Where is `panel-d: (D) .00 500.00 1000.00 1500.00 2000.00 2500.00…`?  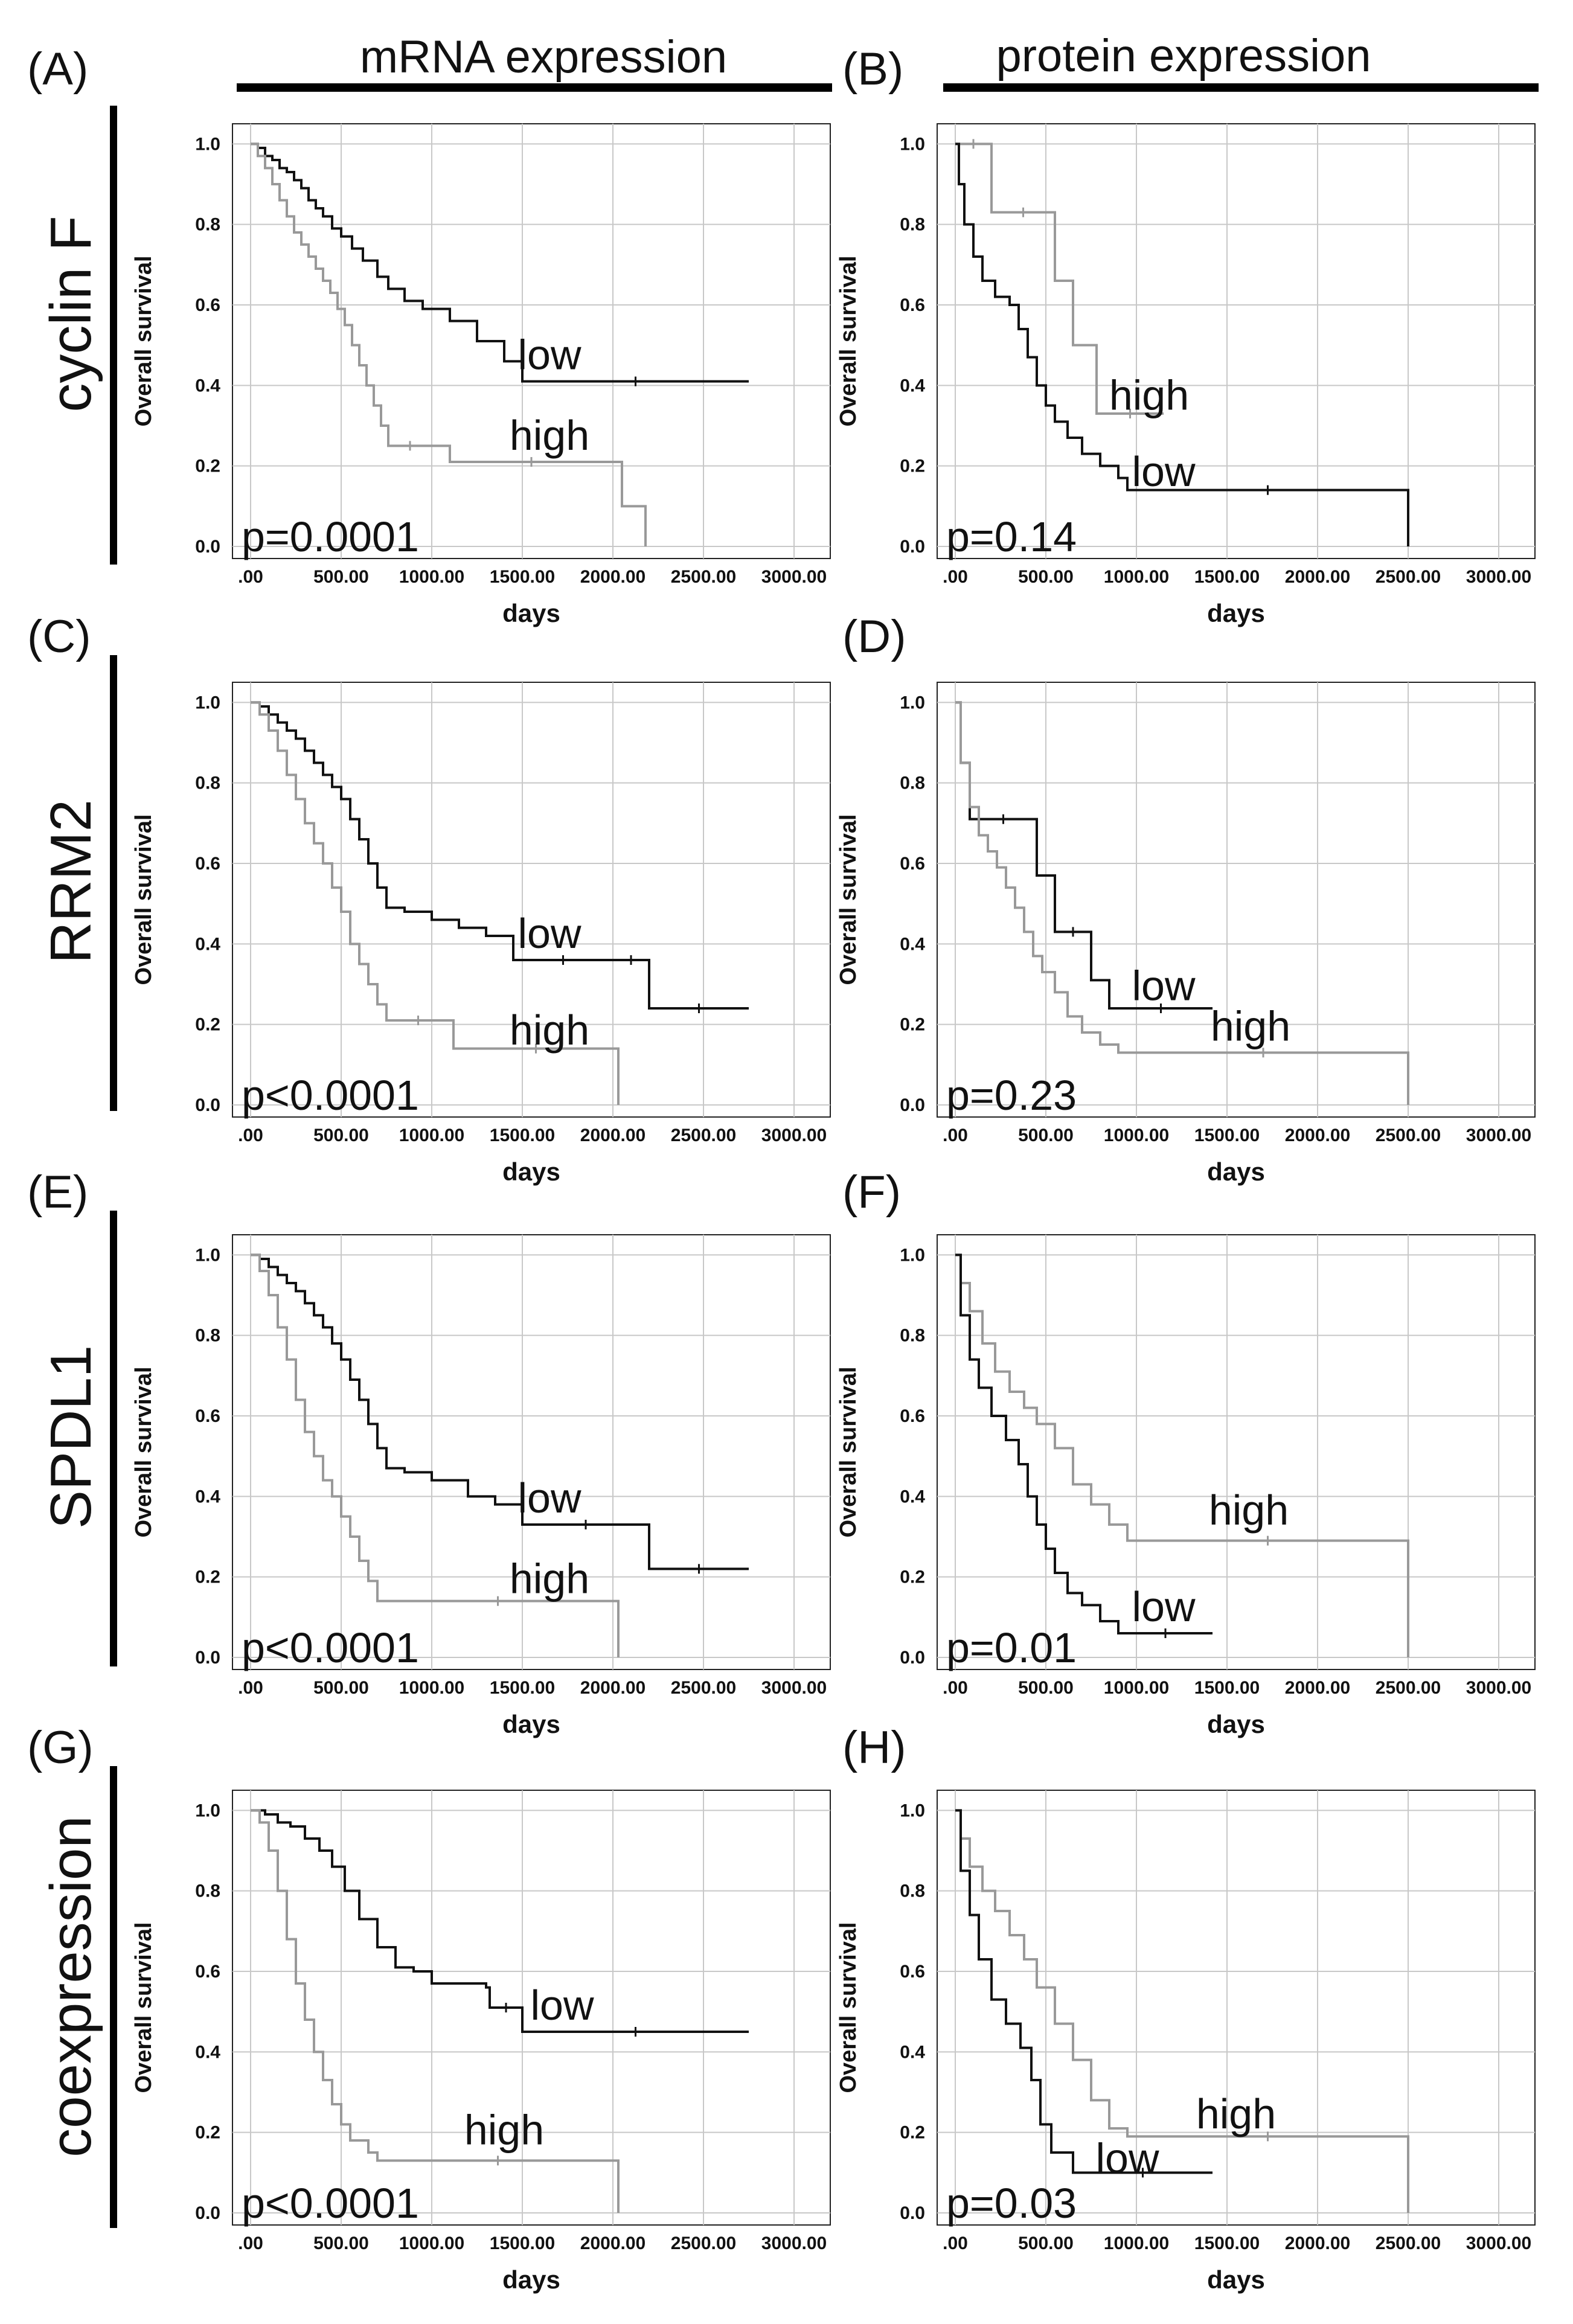 panel-d: (D) .00 500.00 1000.00 1500.00 2000.00 2500.00… is located at coordinates (1186, 898).